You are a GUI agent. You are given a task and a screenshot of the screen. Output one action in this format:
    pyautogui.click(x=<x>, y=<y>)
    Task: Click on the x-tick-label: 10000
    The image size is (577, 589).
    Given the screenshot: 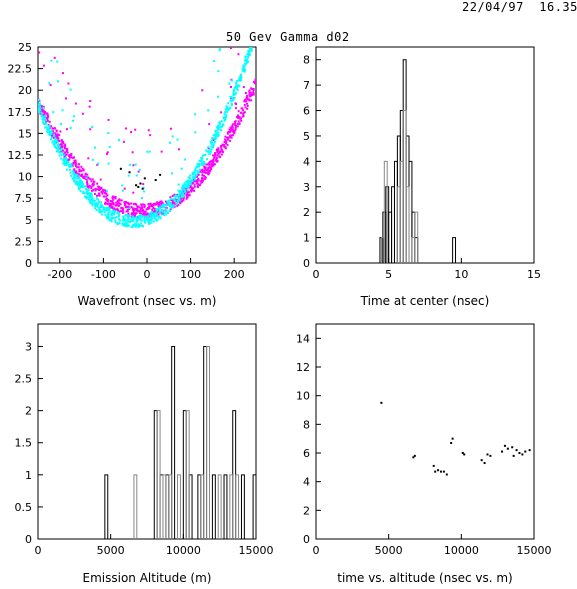 What is the action you would take?
    pyautogui.click(x=183, y=550)
    